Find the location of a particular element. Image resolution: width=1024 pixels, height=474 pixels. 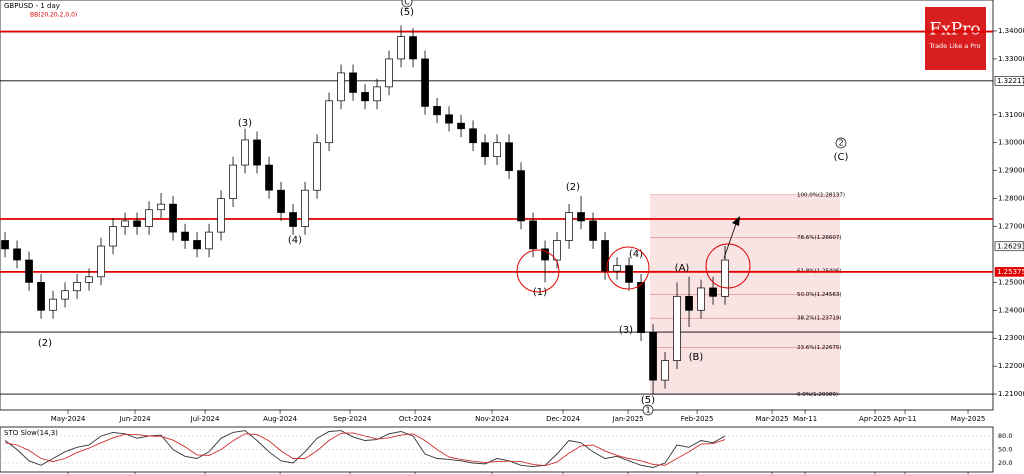

fib-label: 50.0%(1.24563) is located at coordinates (819, 295).